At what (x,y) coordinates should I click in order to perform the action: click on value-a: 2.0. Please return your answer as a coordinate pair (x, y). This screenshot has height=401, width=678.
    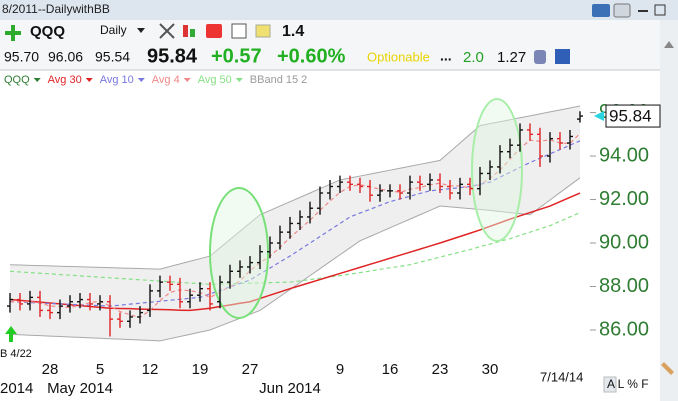
    Looking at the image, I should click on (473, 57).